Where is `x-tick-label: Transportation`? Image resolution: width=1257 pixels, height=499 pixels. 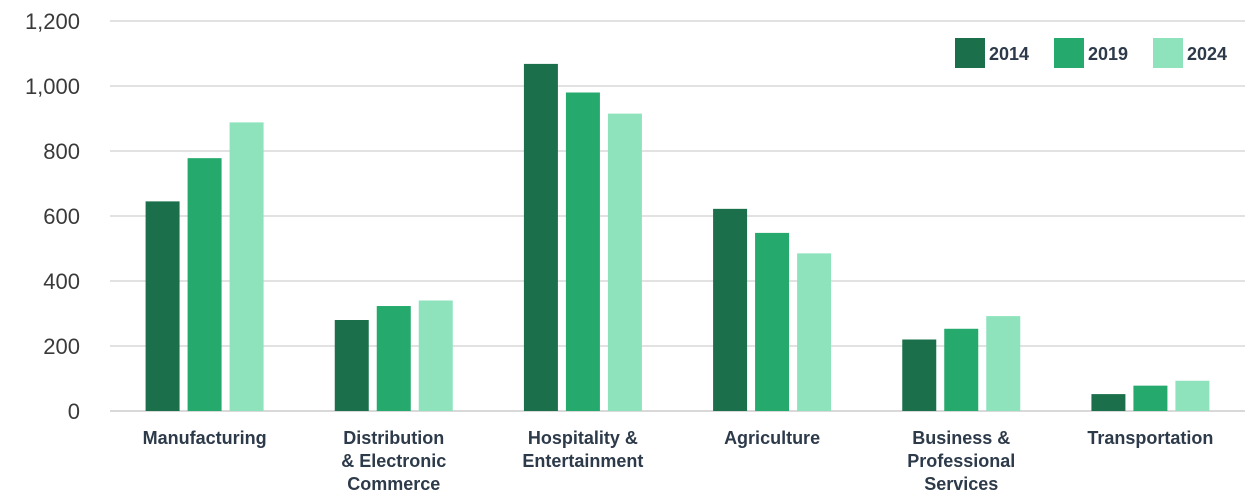 x-tick-label: Transportation is located at coordinates (1150, 438).